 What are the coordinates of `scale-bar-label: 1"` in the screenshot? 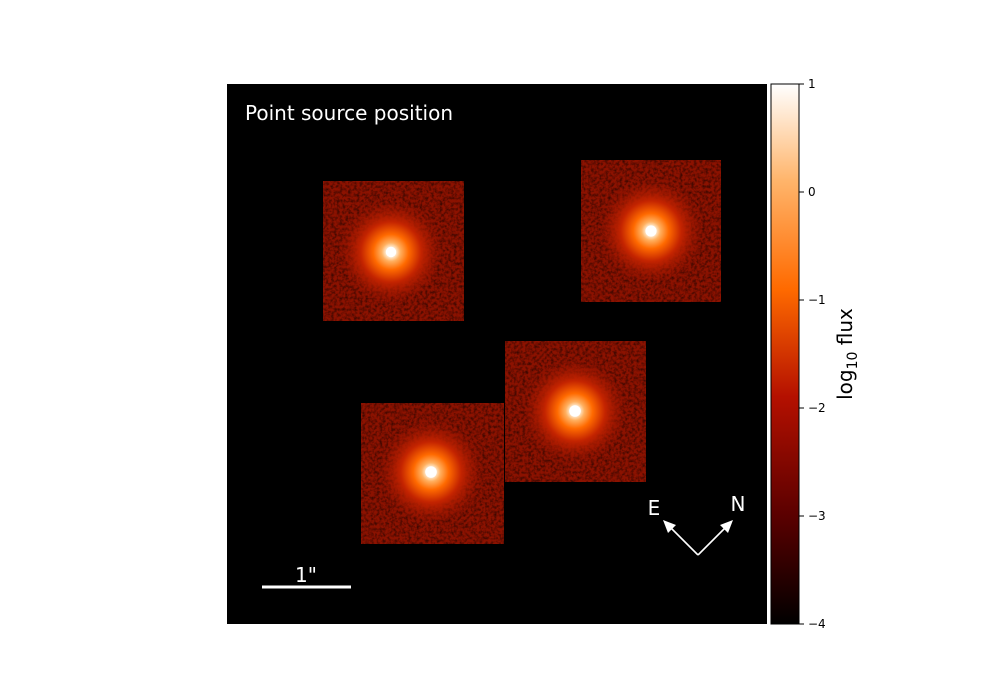 It's located at (306, 575).